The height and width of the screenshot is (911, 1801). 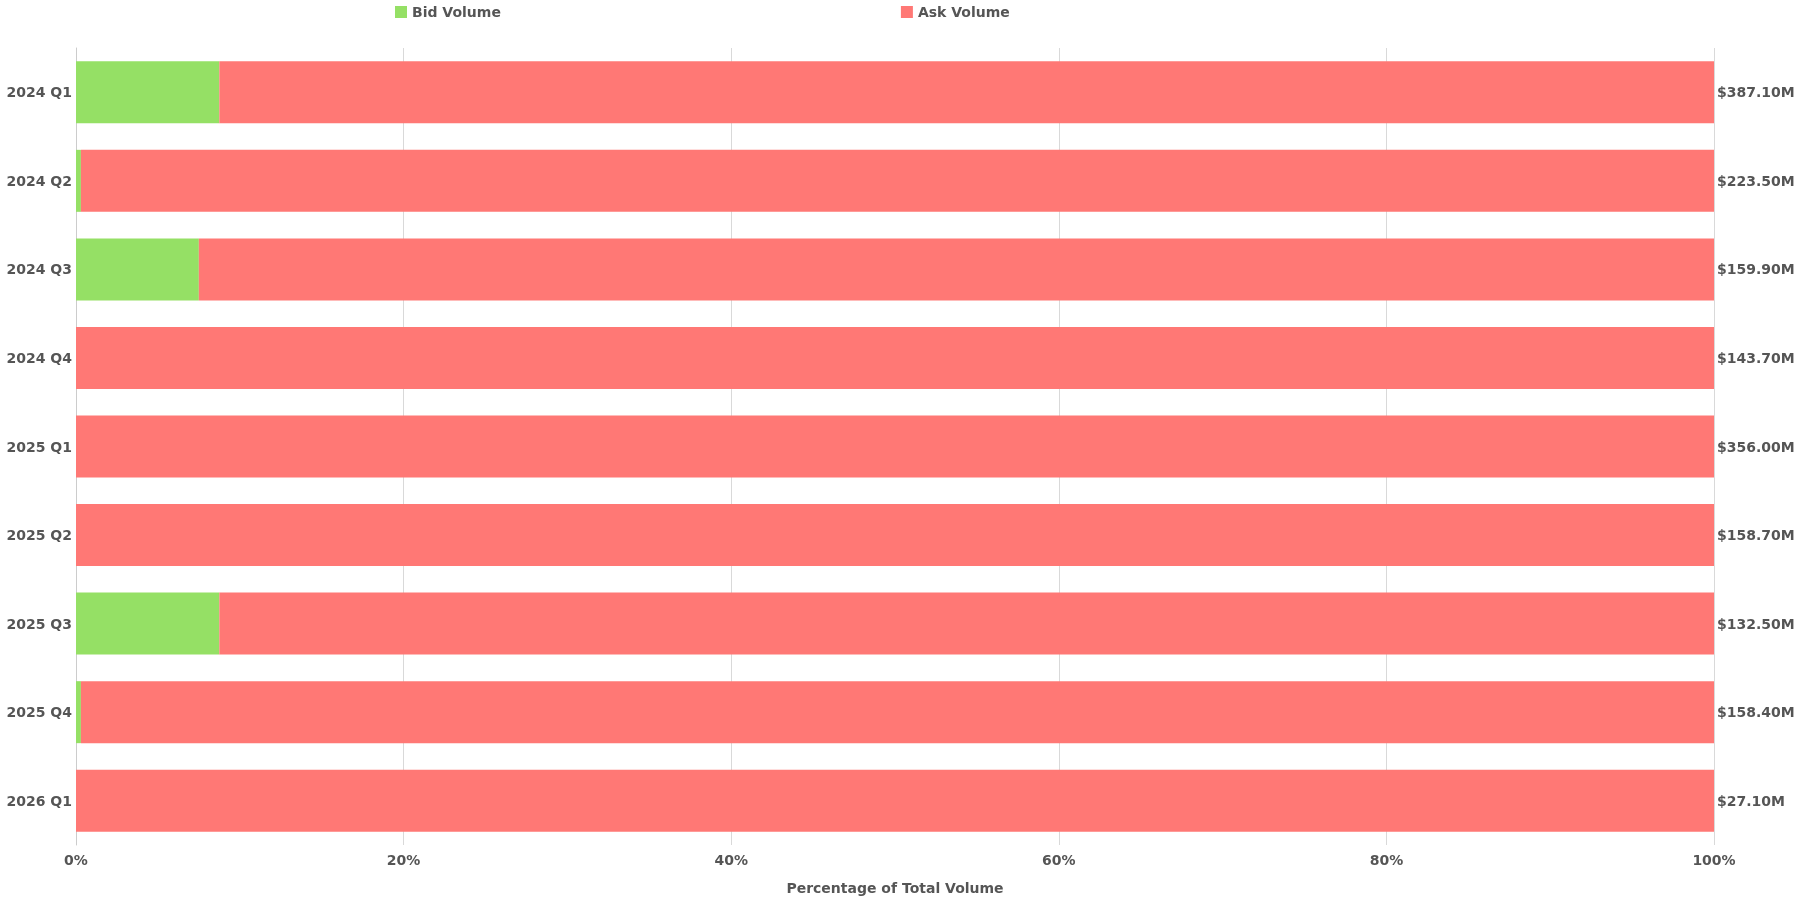 What do you see at coordinates (39, 800) in the screenshot?
I see `y-tick-label: 2026 Q1` at bounding box center [39, 800].